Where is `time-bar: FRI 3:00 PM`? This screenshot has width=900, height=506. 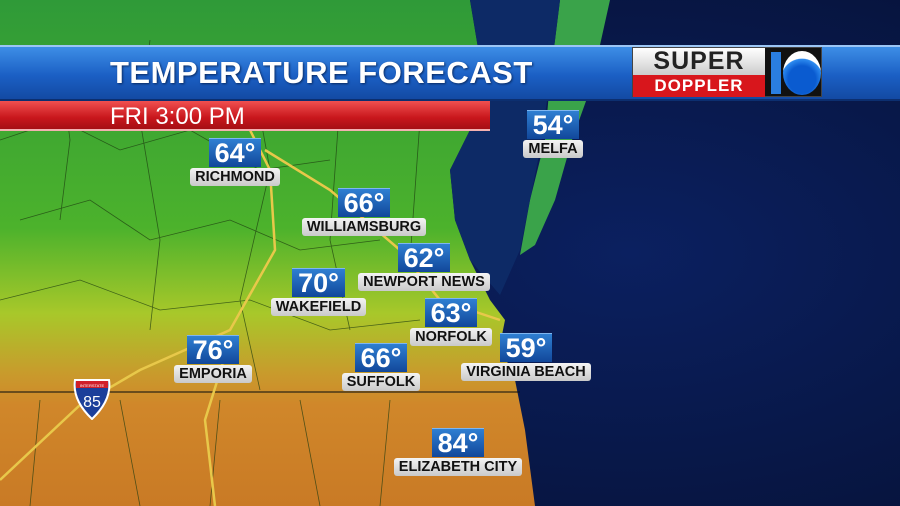 time-bar: FRI 3:00 PM is located at coordinates (245, 116).